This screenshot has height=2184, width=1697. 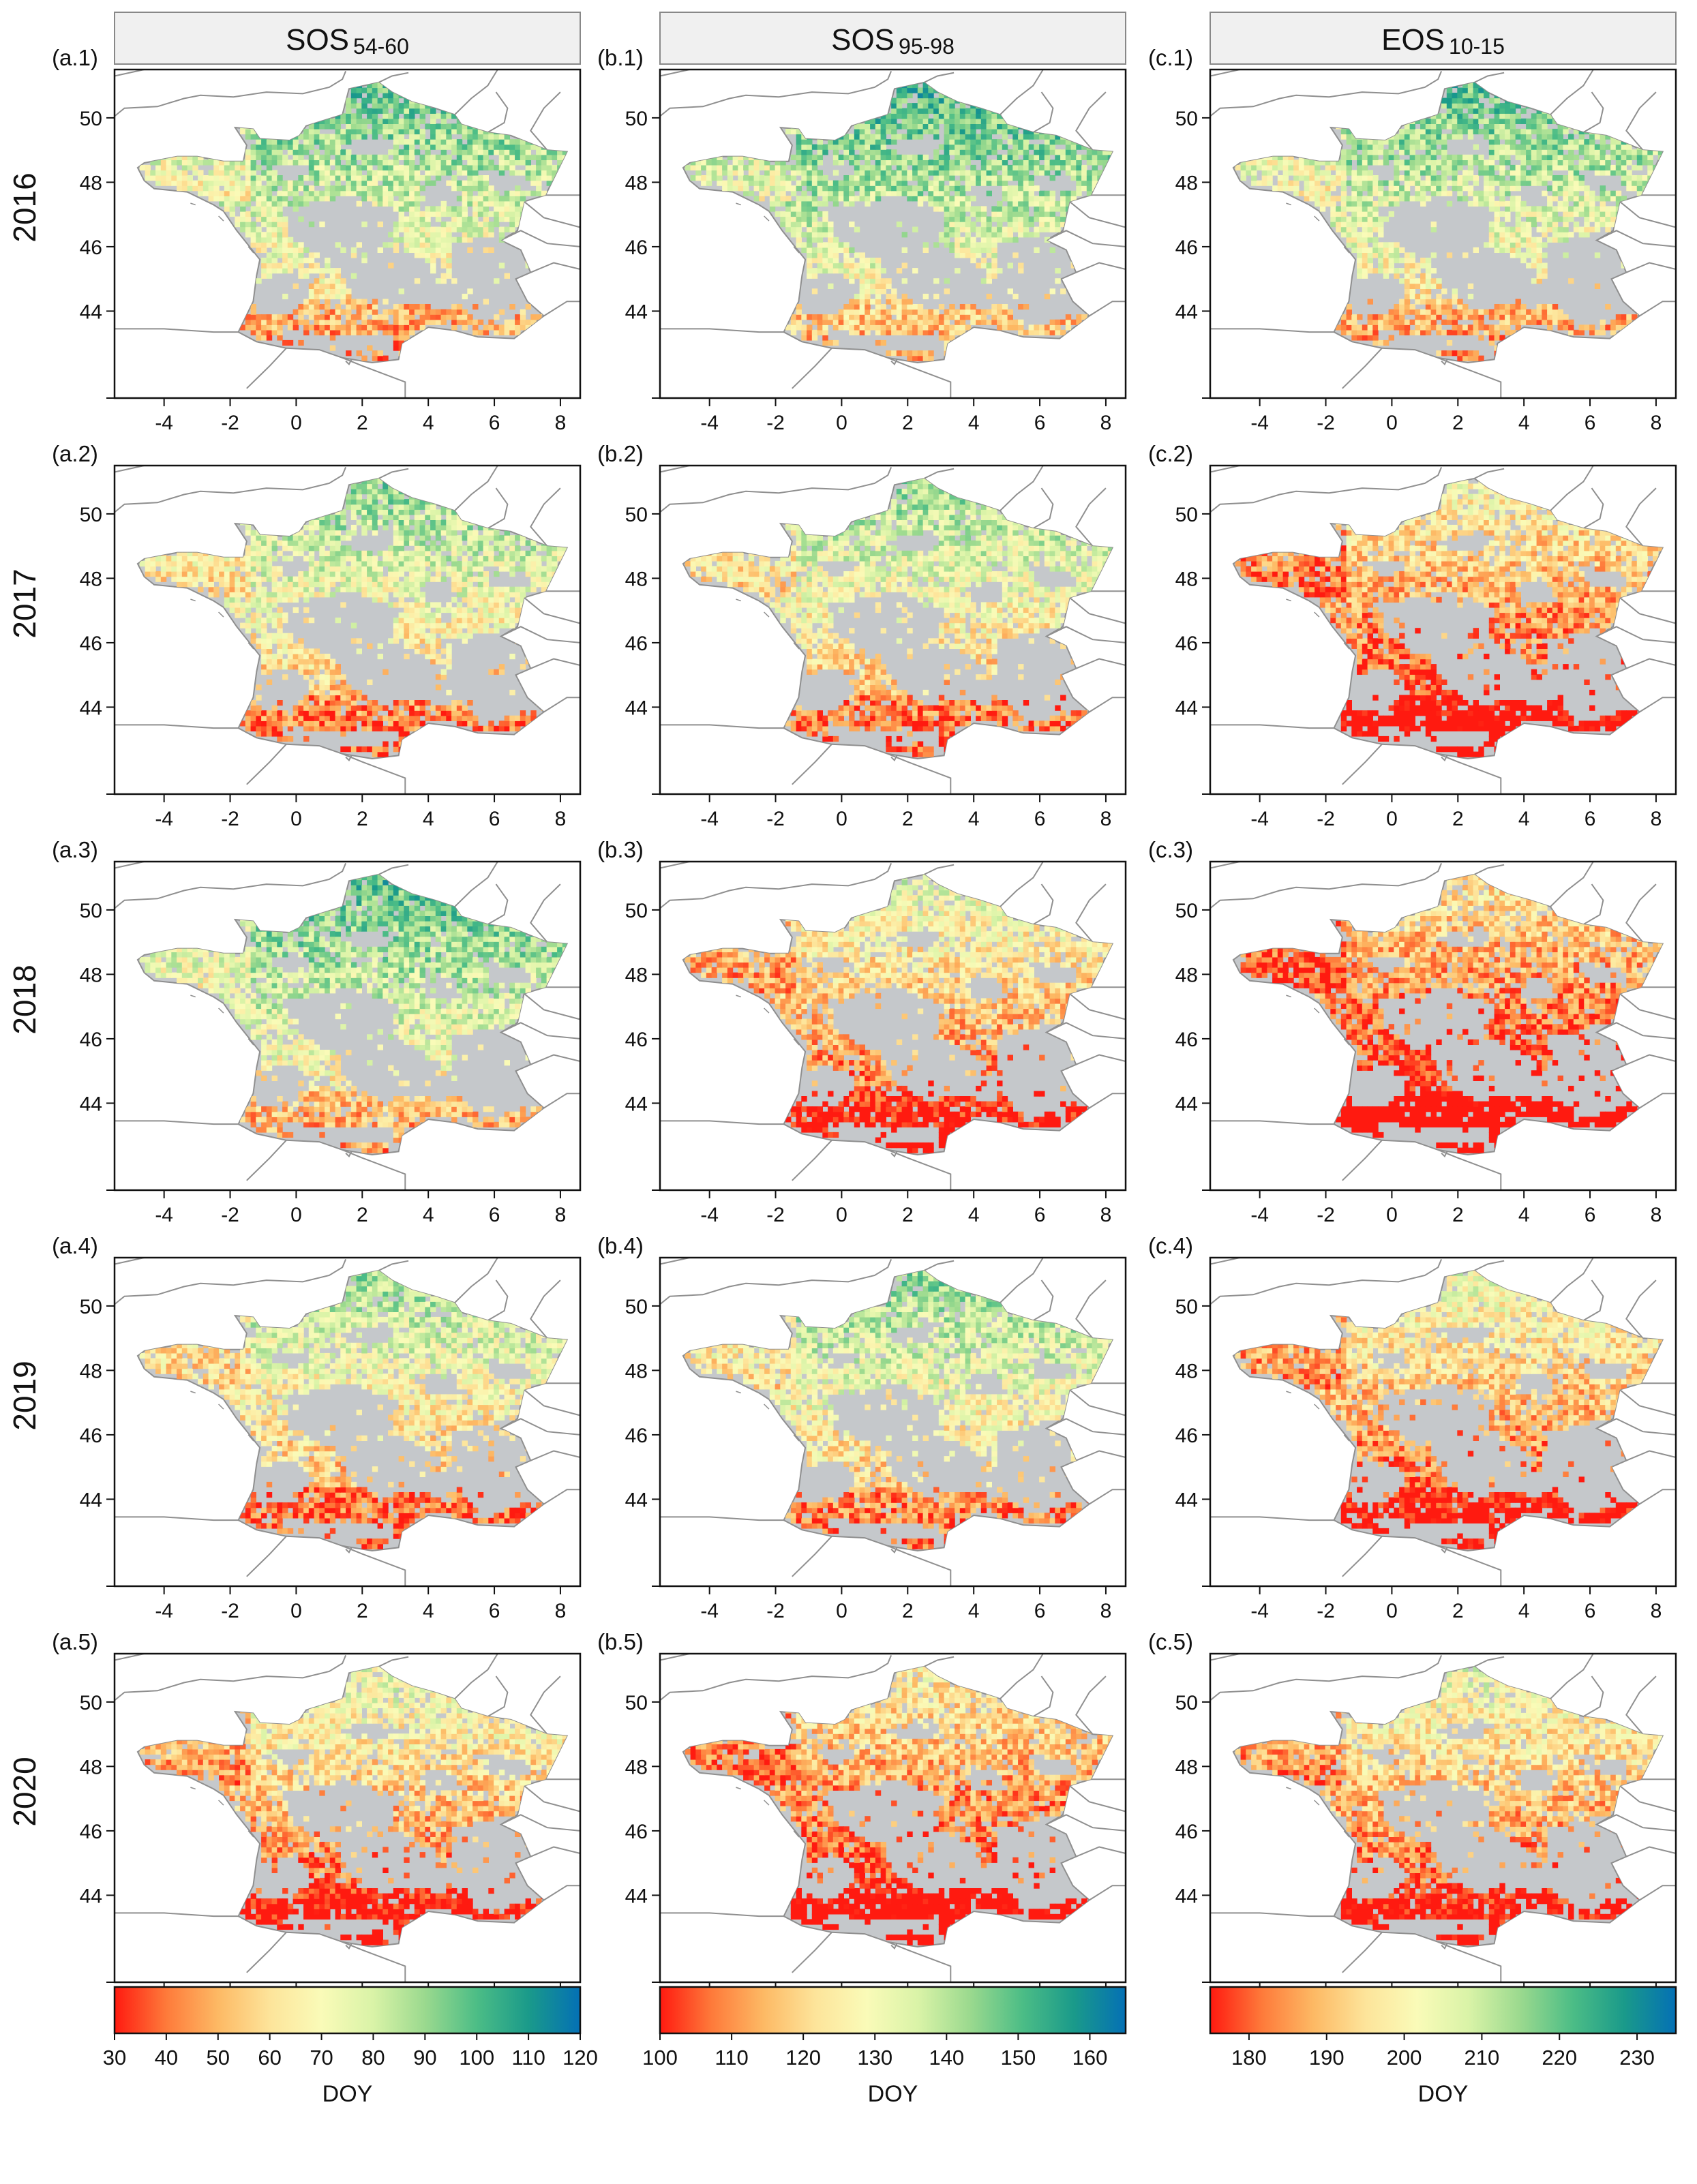 I want to click on x-tick-label: 0, so click(x=1392, y=423).